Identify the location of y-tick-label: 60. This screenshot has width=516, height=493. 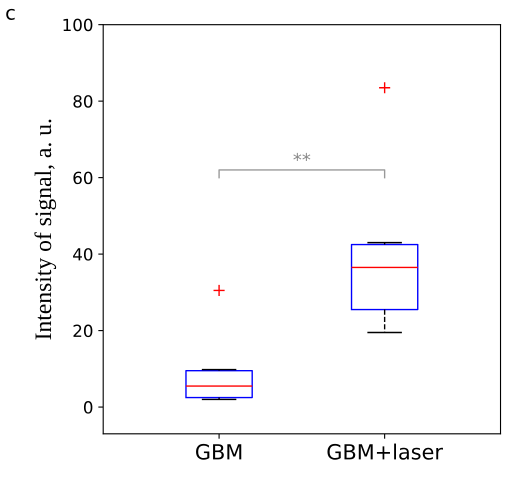
(82, 178).